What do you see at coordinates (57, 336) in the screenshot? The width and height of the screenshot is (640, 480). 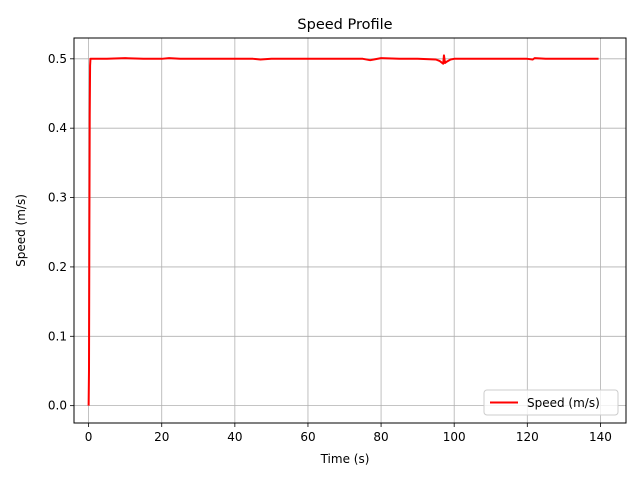 I see `y-tick-label: 0.1` at bounding box center [57, 336].